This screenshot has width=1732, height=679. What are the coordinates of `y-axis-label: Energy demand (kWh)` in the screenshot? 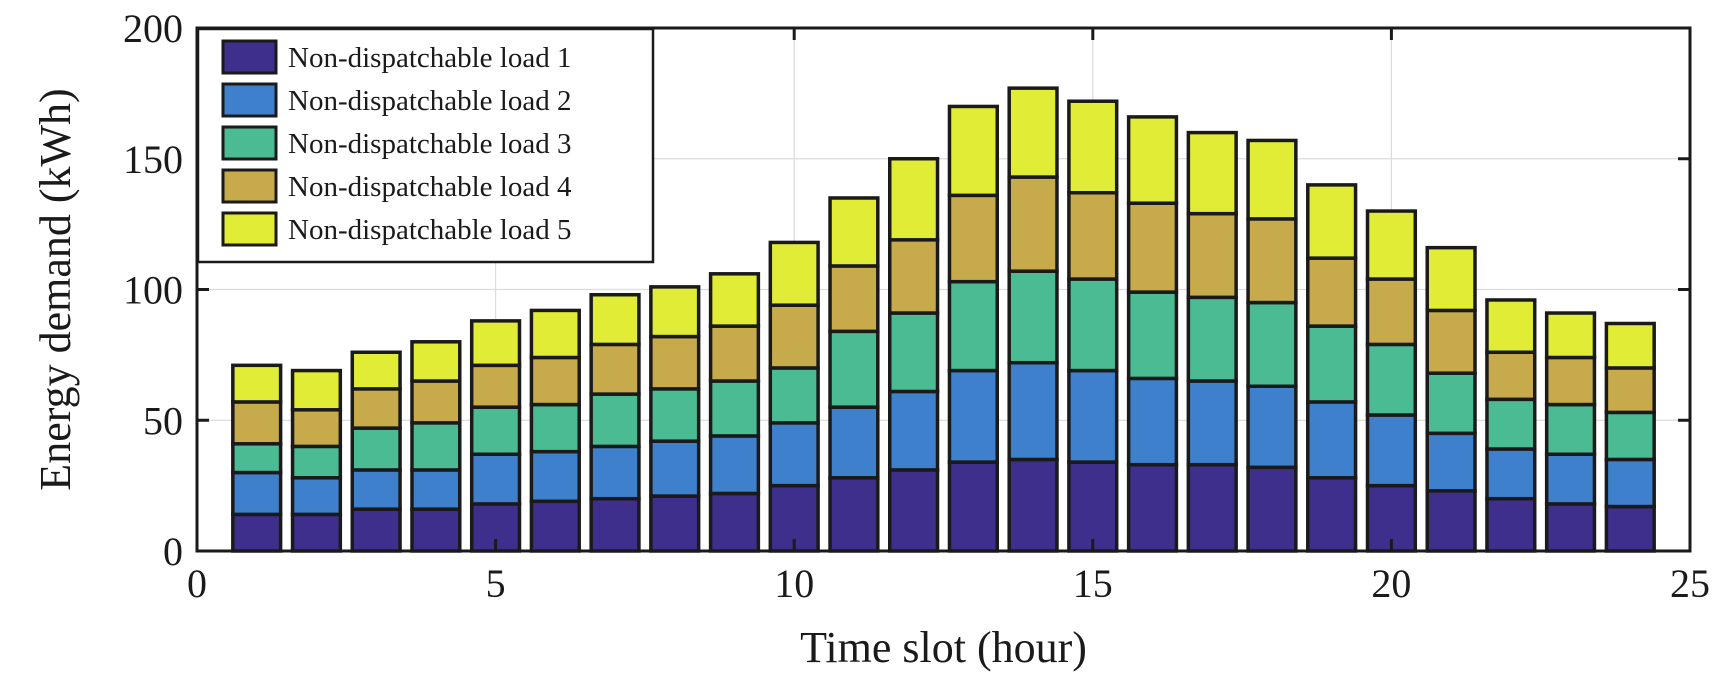 It's located at (55, 289).